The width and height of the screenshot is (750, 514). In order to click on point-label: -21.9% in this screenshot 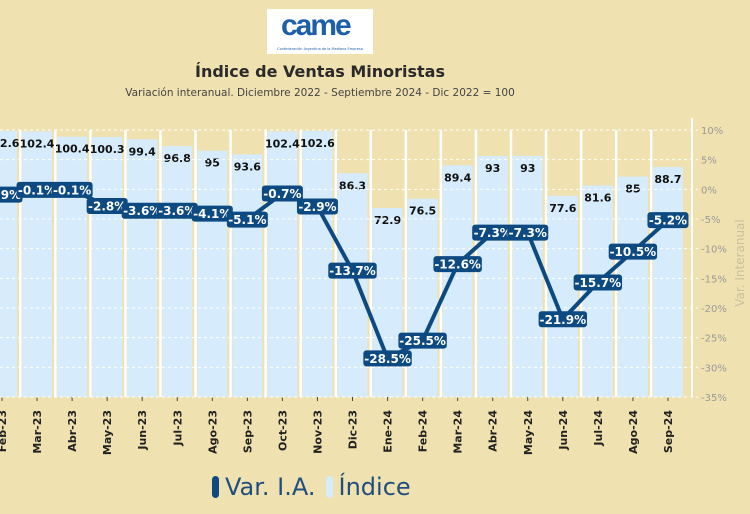, I will do `click(562, 320)`.